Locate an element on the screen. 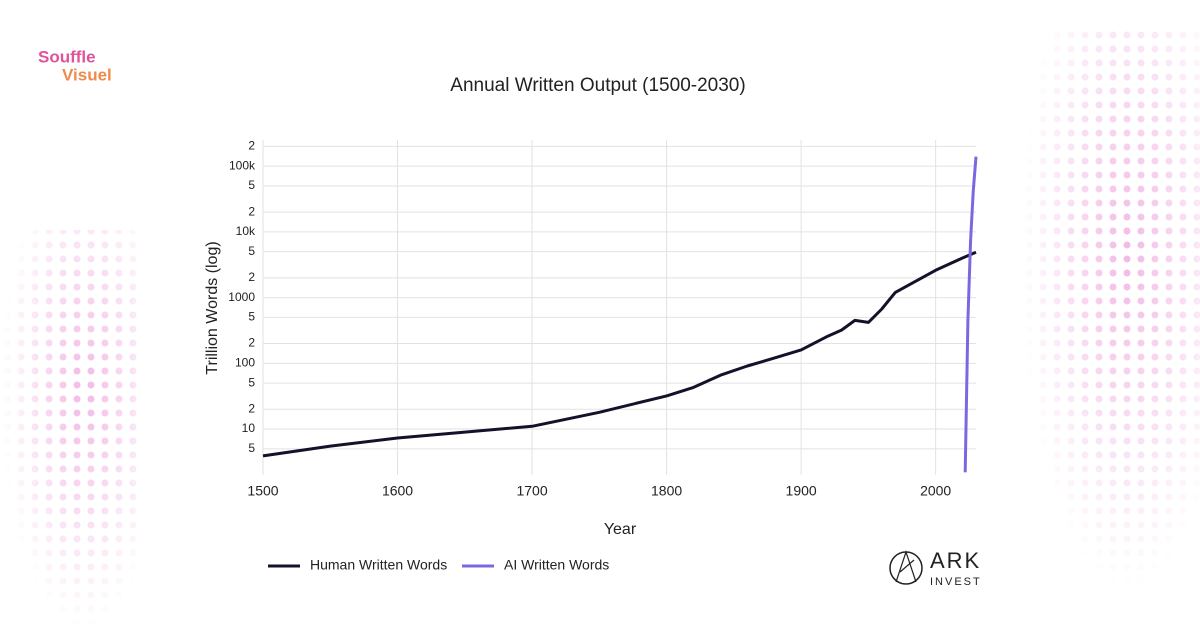  chart-title: Annual Written Output (1500-2030) is located at coordinates (597, 85).